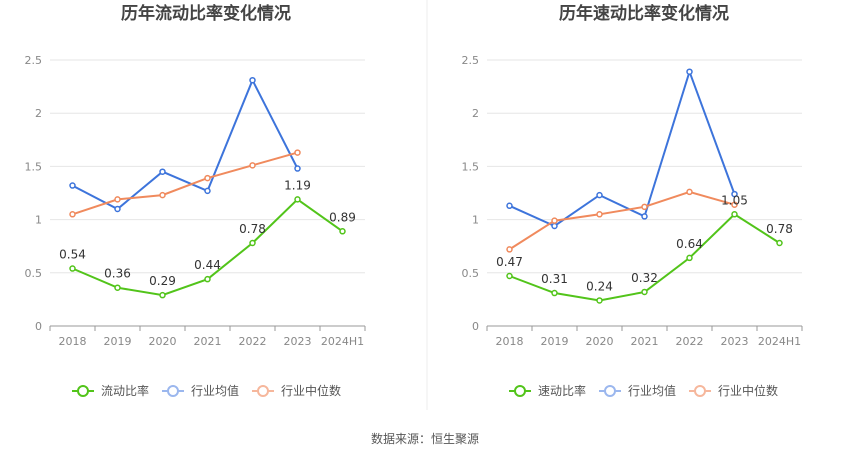 Image resolution: width=850 pixels, height=459 pixels. I want to click on data-label: 1.05, so click(734, 200).